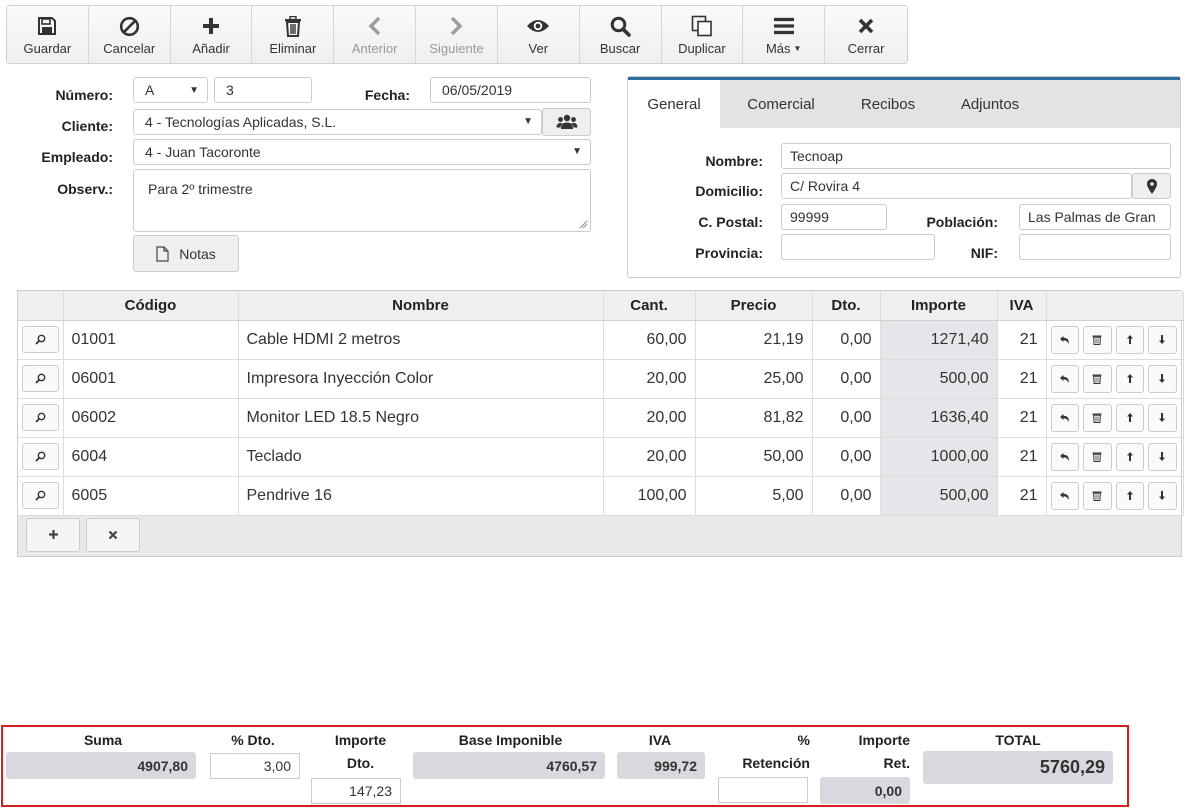 The height and width of the screenshot is (808, 1185). What do you see at coordinates (939, 306) in the screenshot?
I see `col-header-importe: Importe` at bounding box center [939, 306].